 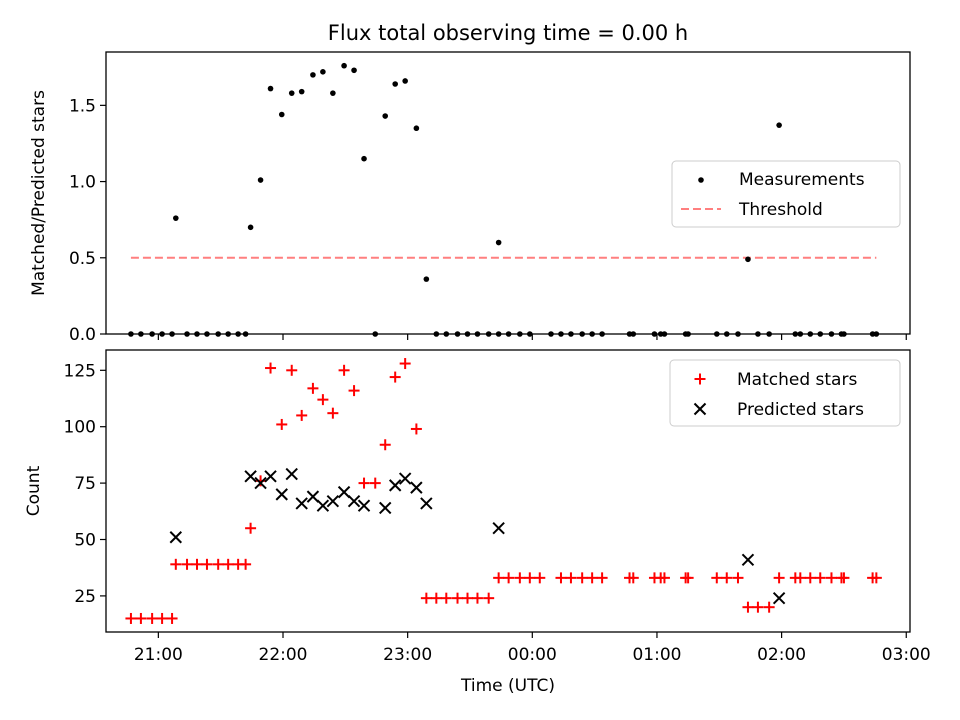 I want to click on legend-x-glyph, so click(x=700, y=409).